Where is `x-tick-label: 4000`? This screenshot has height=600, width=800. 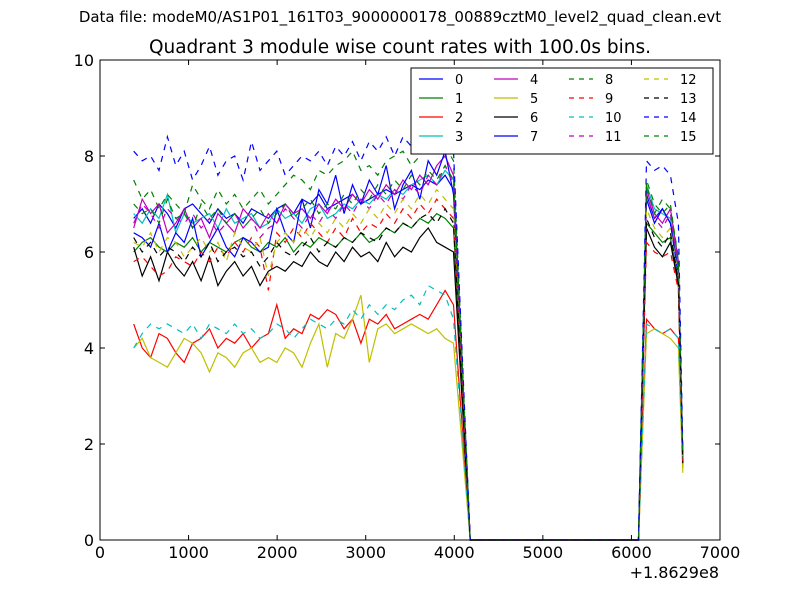 x-tick-label: 4000 is located at coordinates (454, 552).